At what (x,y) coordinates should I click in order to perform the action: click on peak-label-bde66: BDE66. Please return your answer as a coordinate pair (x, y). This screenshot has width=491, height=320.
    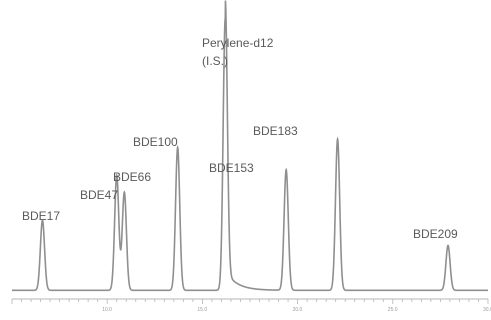
    Looking at the image, I should click on (132, 177).